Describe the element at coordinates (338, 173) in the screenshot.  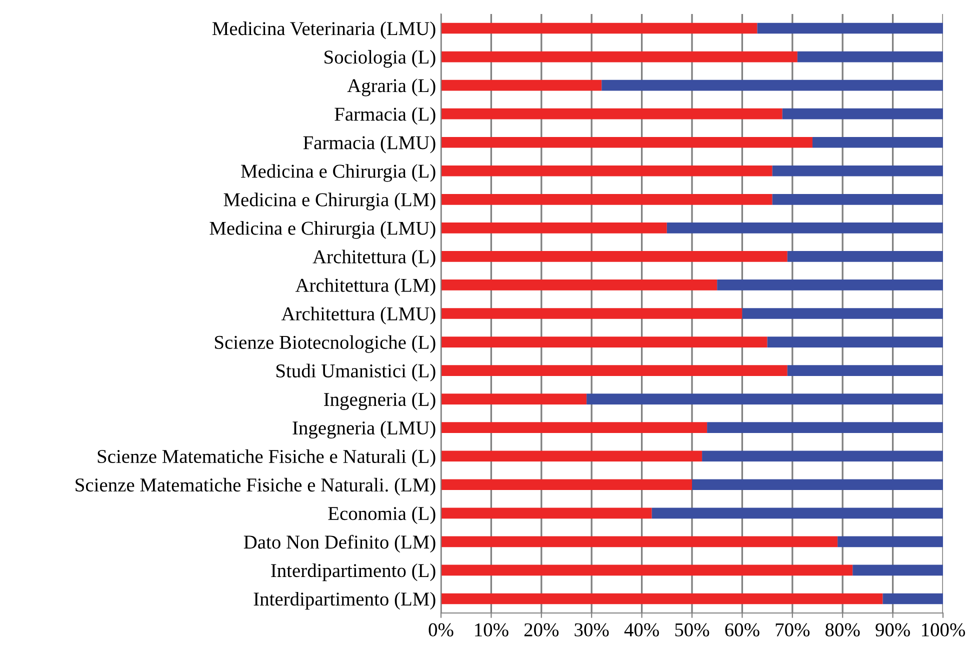
I see `y-tick-label: Medicina e Chirurgia (L)` at that location.